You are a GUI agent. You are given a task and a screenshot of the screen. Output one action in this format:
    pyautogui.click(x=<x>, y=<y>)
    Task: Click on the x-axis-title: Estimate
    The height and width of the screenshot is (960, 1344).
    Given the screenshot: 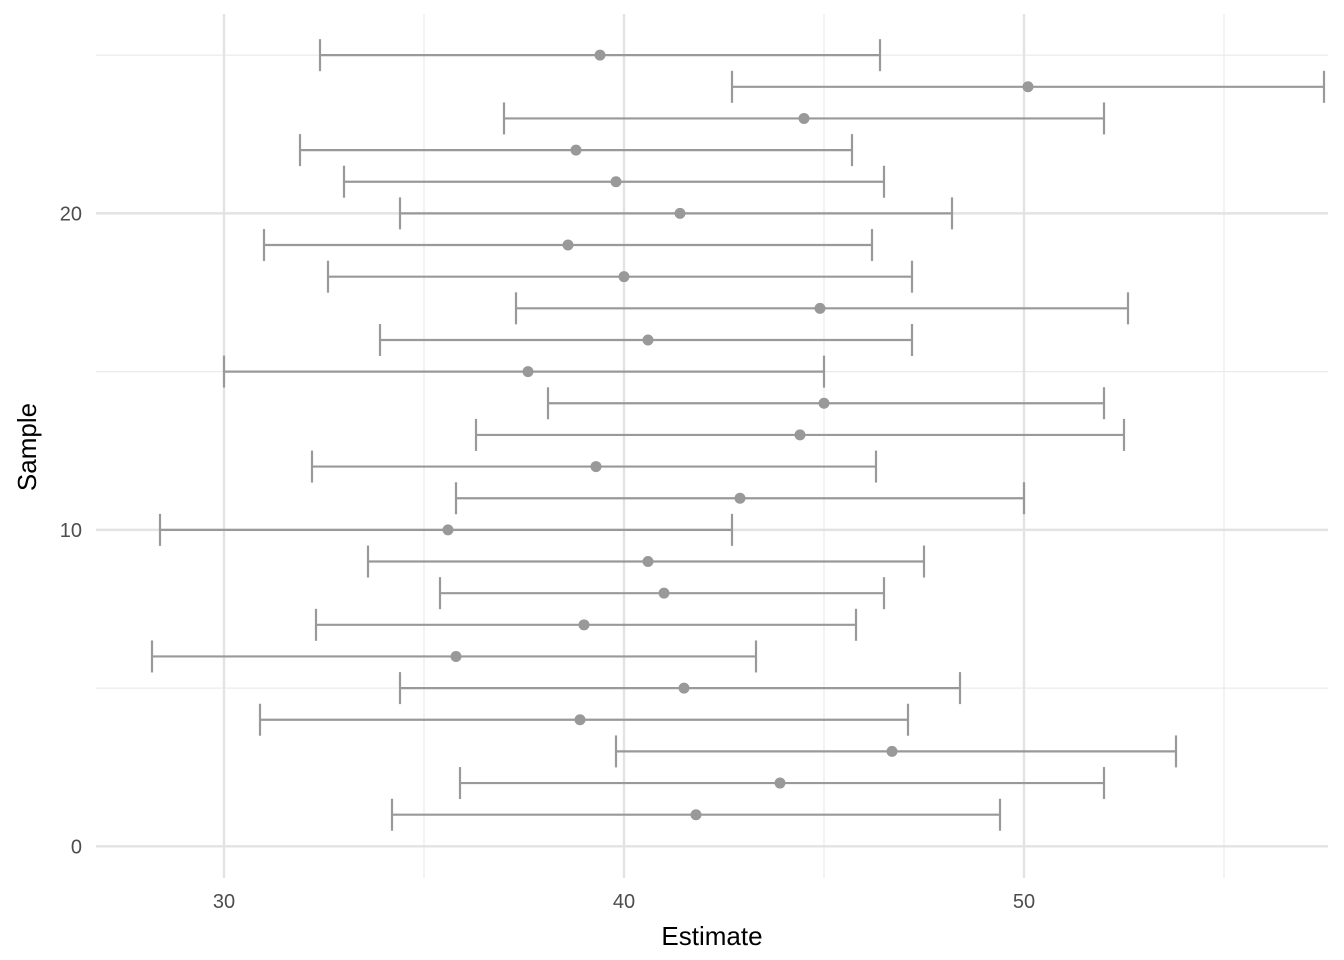 What is the action you would take?
    pyautogui.click(x=711, y=936)
    